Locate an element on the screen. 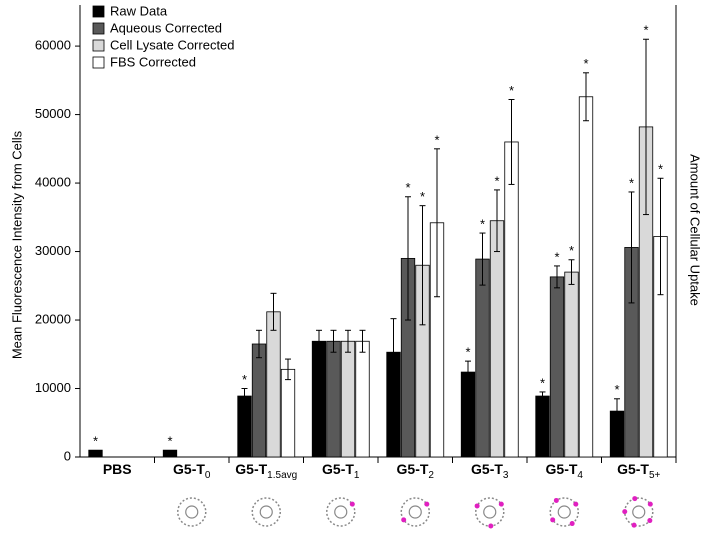 The height and width of the screenshot is (539, 708). category-subscript: 2 is located at coordinates (431, 475).